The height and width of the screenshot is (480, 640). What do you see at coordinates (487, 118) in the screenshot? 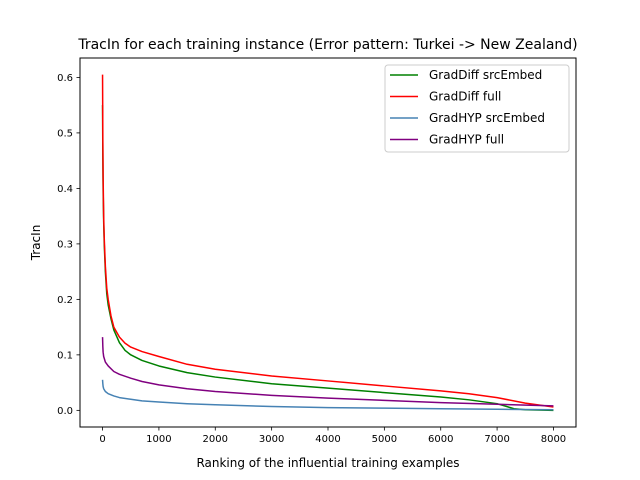
I see `legend-label: GradHYP srcEmbed` at bounding box center [487, 118].